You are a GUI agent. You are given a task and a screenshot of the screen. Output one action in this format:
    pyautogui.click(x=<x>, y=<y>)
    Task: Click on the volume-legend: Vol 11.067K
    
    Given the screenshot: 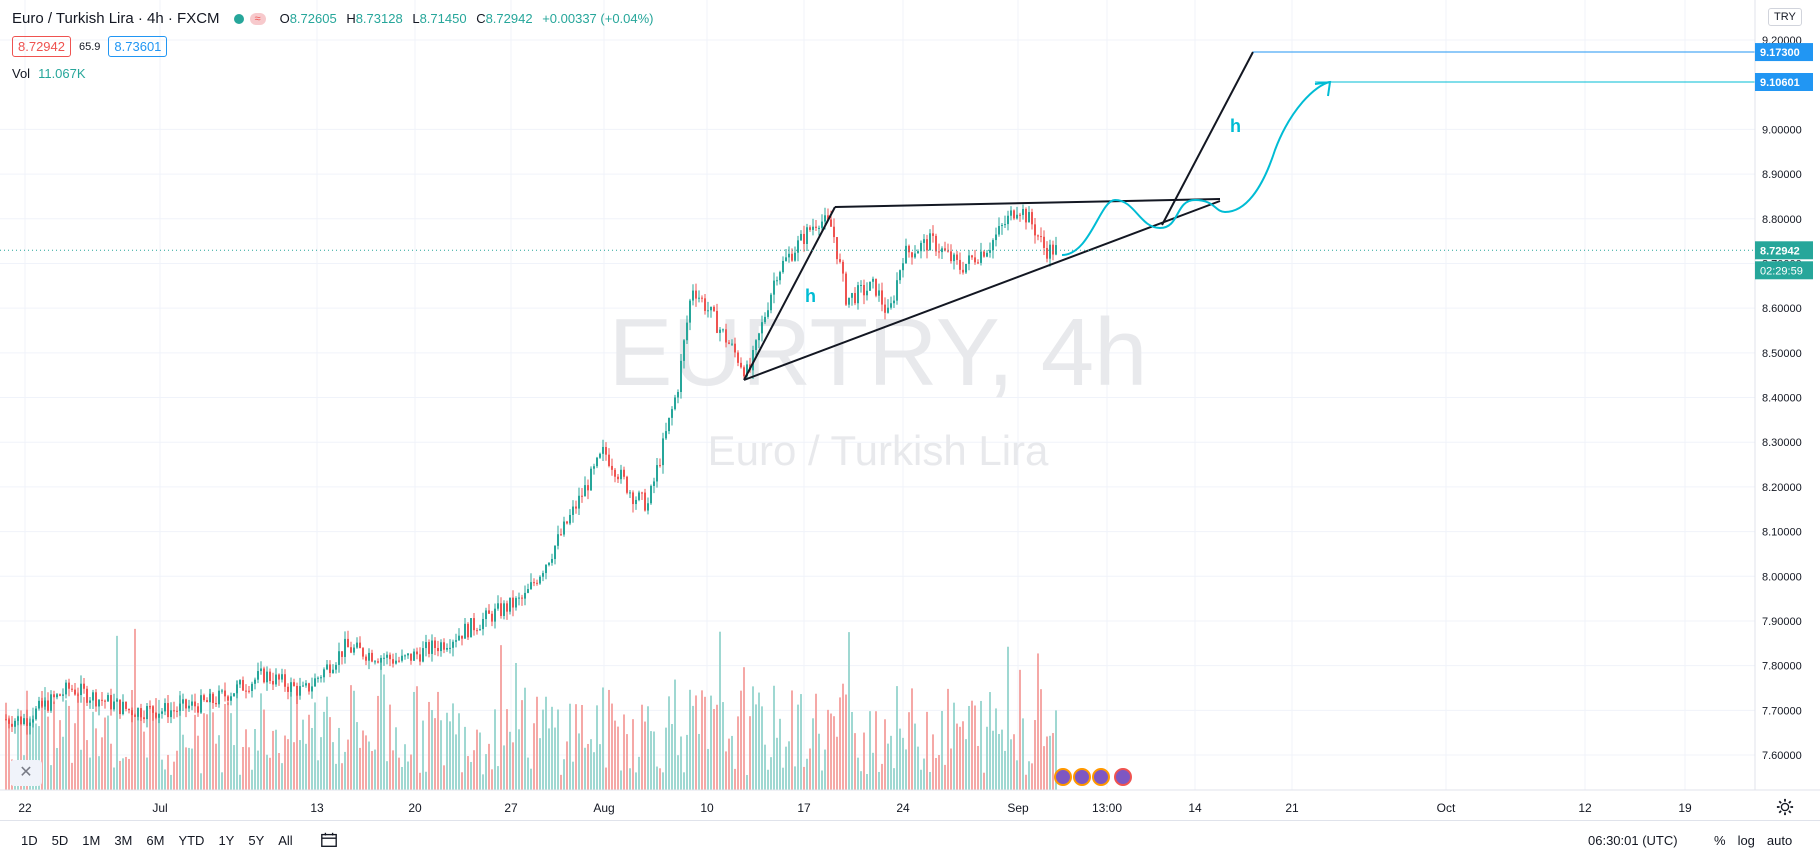 What is the action you would take?
    pyautogui.click(x=49, y=73)
    